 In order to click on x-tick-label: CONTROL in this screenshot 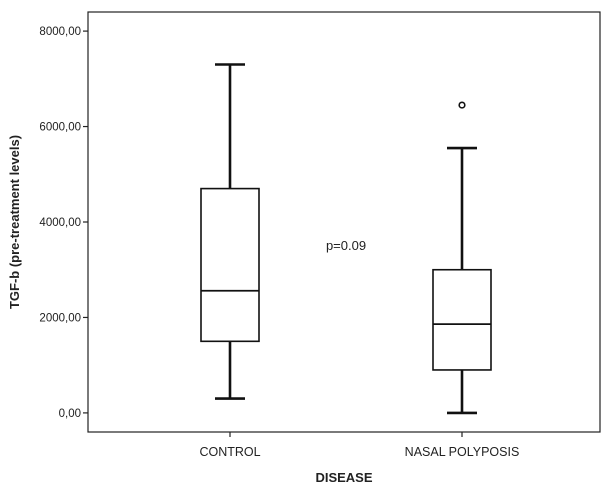, I will do `click(229, 452)`.